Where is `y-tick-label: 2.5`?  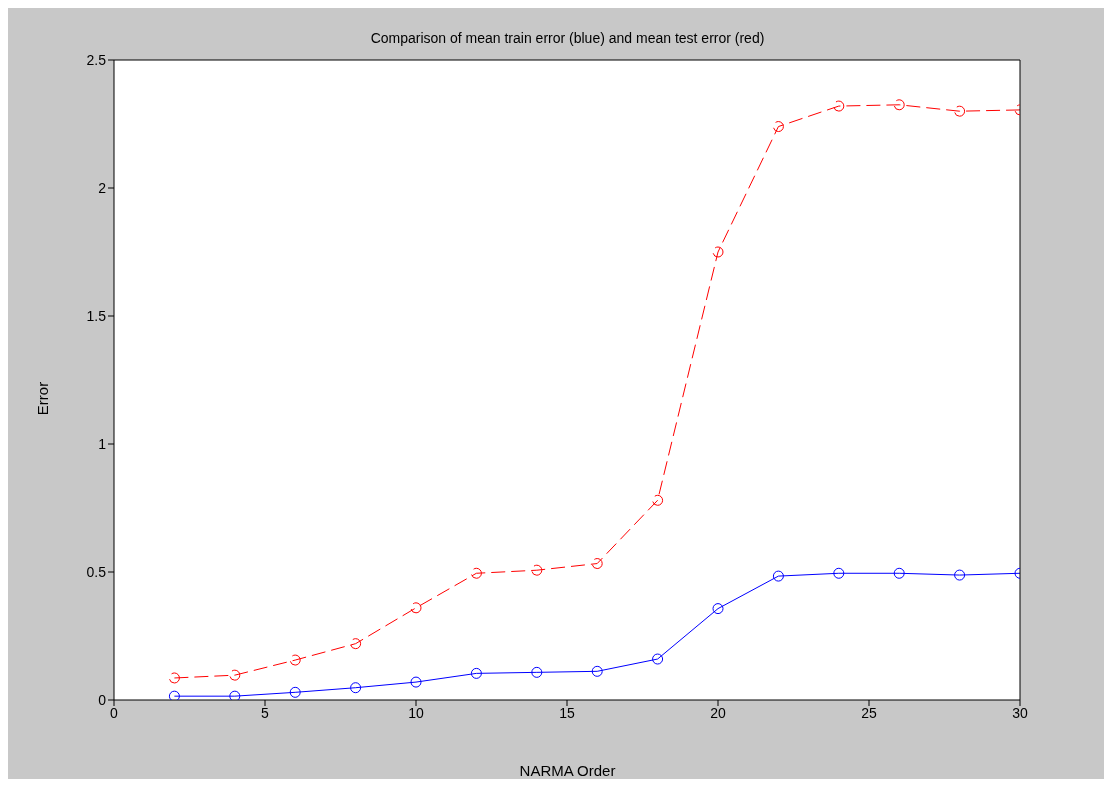
y-tick-label: 2.5 is located at coordinates (96, 59).